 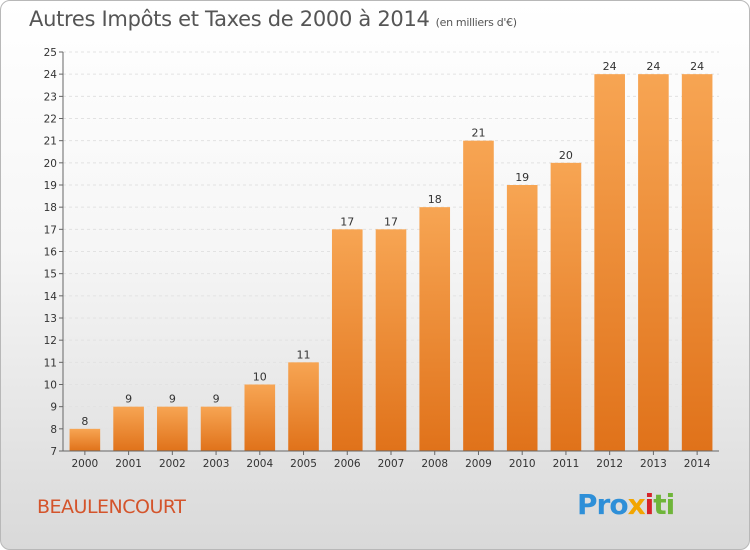 What do you see at coordinates (609, 263) in the screenshot?
I see `bar-2012` at bounding box center [609, 263].